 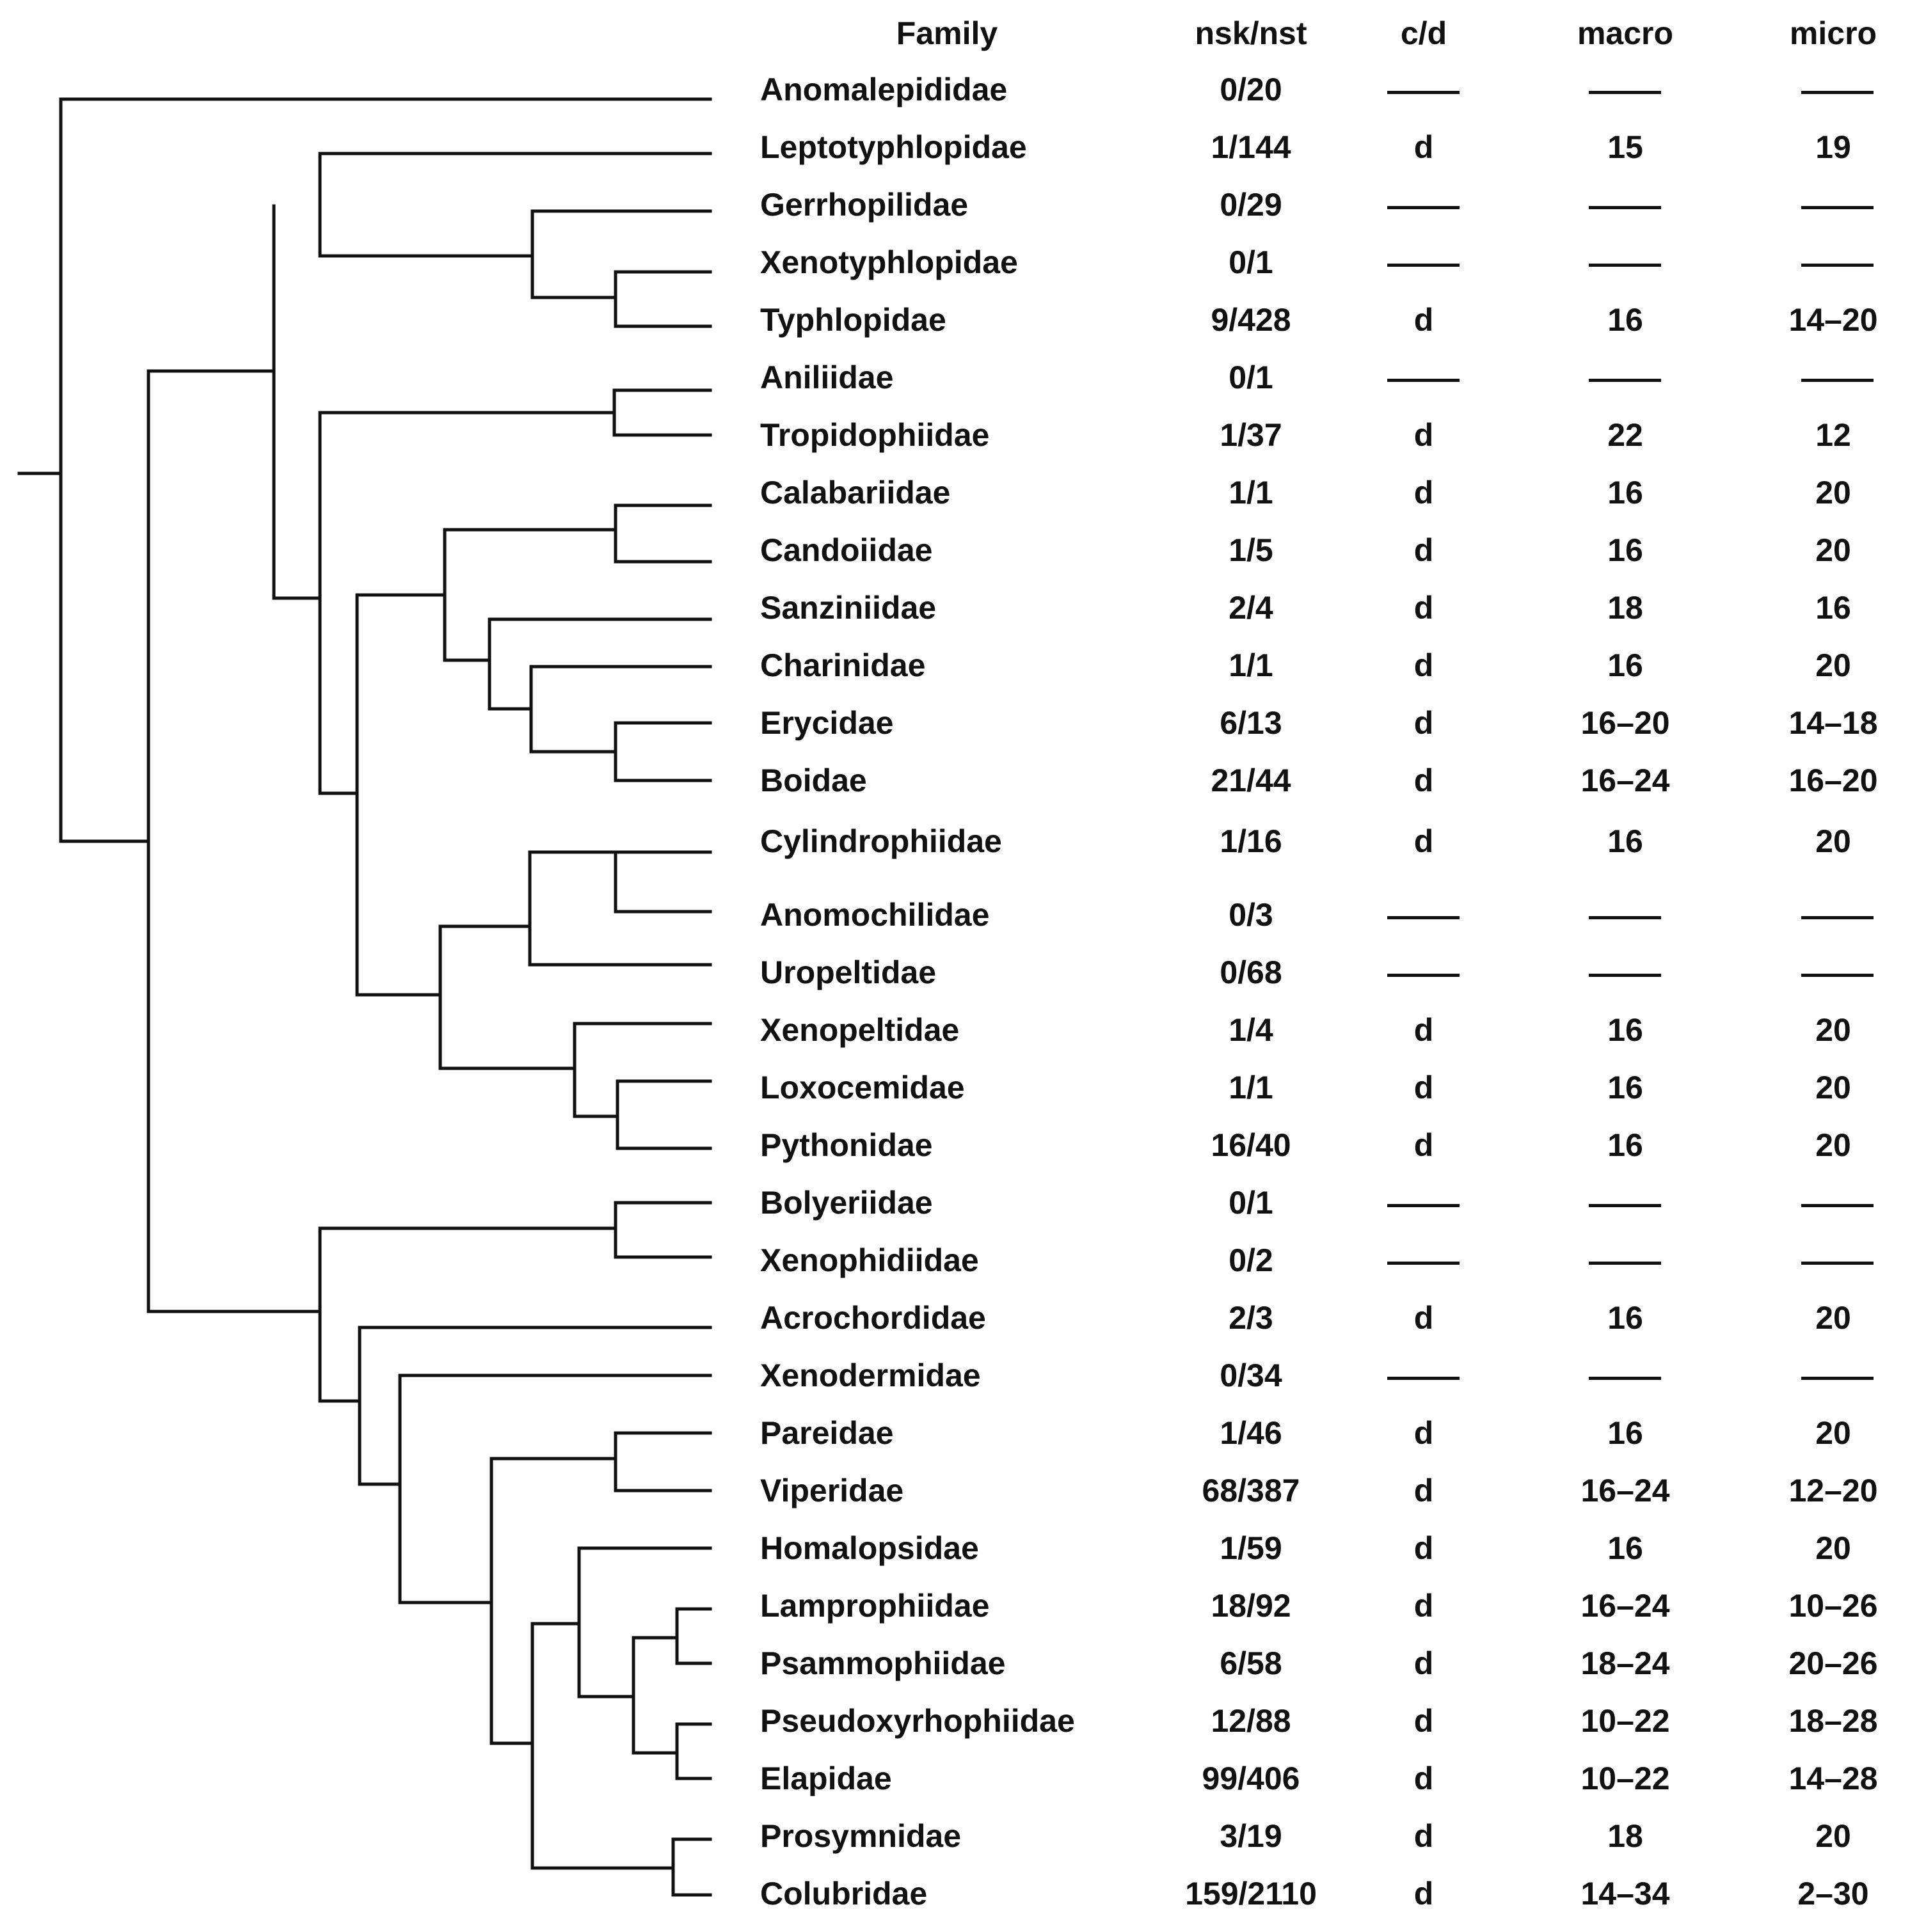 I want to click on family-name: Typhlopidae, so click(x=853, y=320).